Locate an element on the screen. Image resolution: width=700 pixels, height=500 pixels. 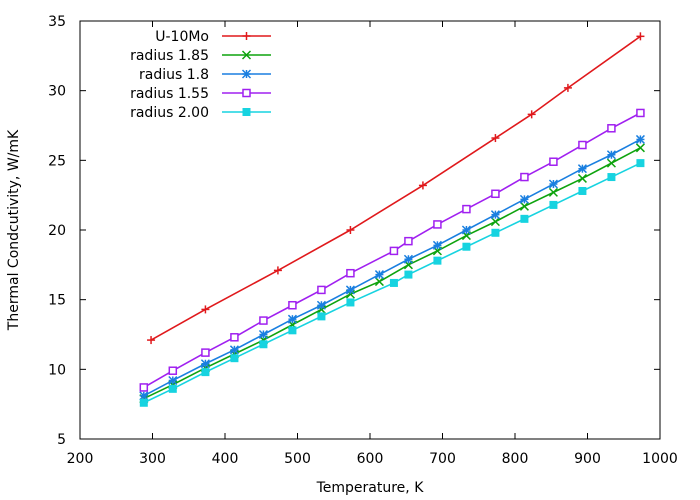
legend-item: radius 1.85 is located at coordinates (200, 56).